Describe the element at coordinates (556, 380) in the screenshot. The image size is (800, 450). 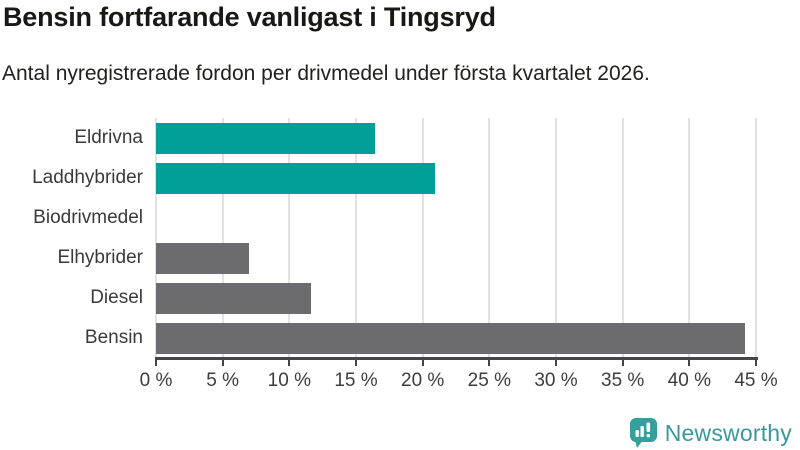
I see `x-tick-label: 30 %` at that location.